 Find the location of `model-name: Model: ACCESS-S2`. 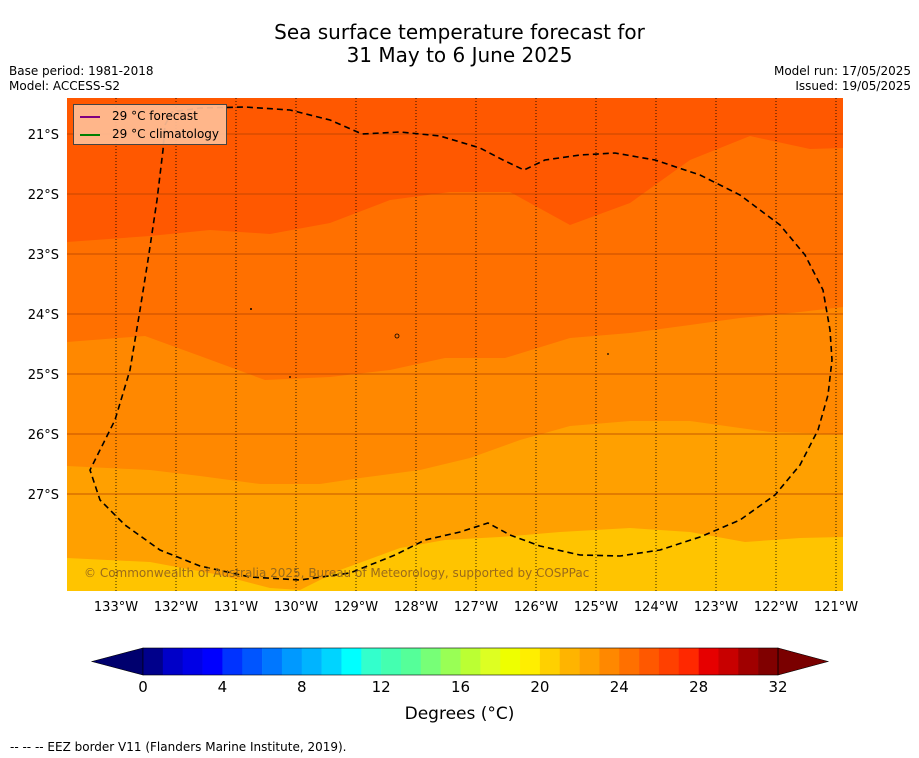

model-name: Model: ACCESS-S2 is located at coordinates (65, 86).